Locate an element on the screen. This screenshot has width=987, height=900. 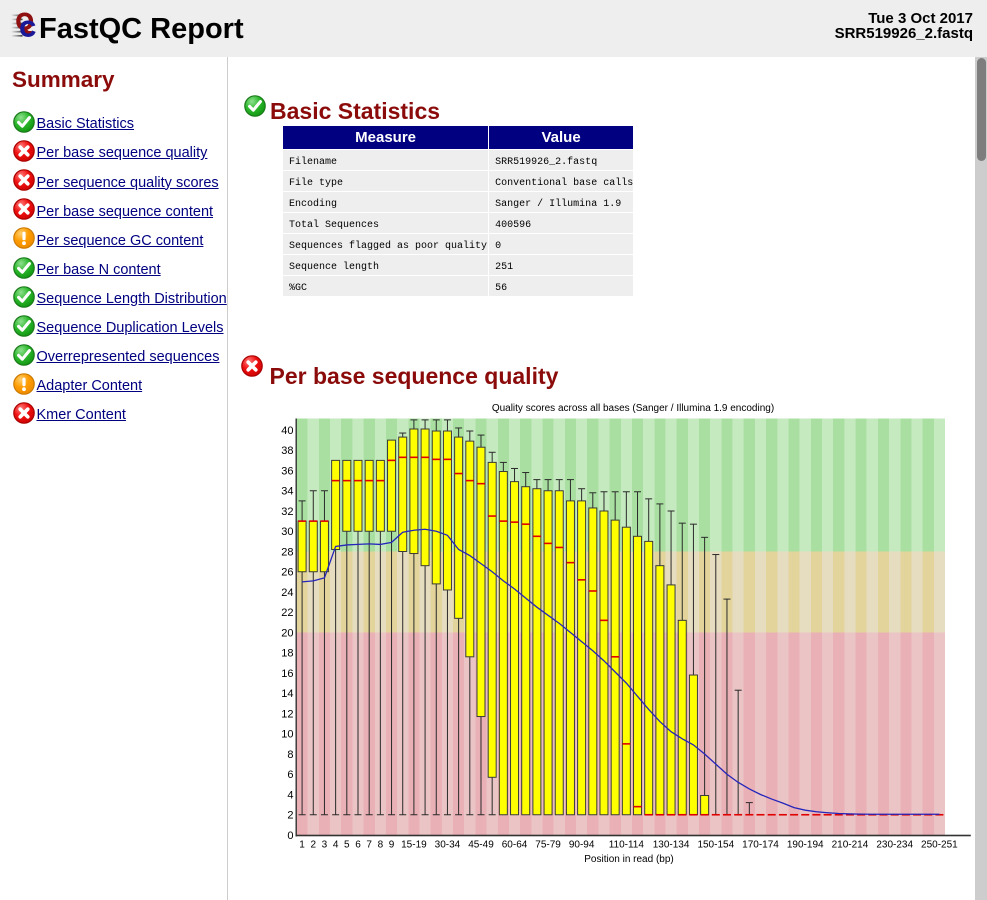
svg-text: 3 is located at coordinates (325, 845).